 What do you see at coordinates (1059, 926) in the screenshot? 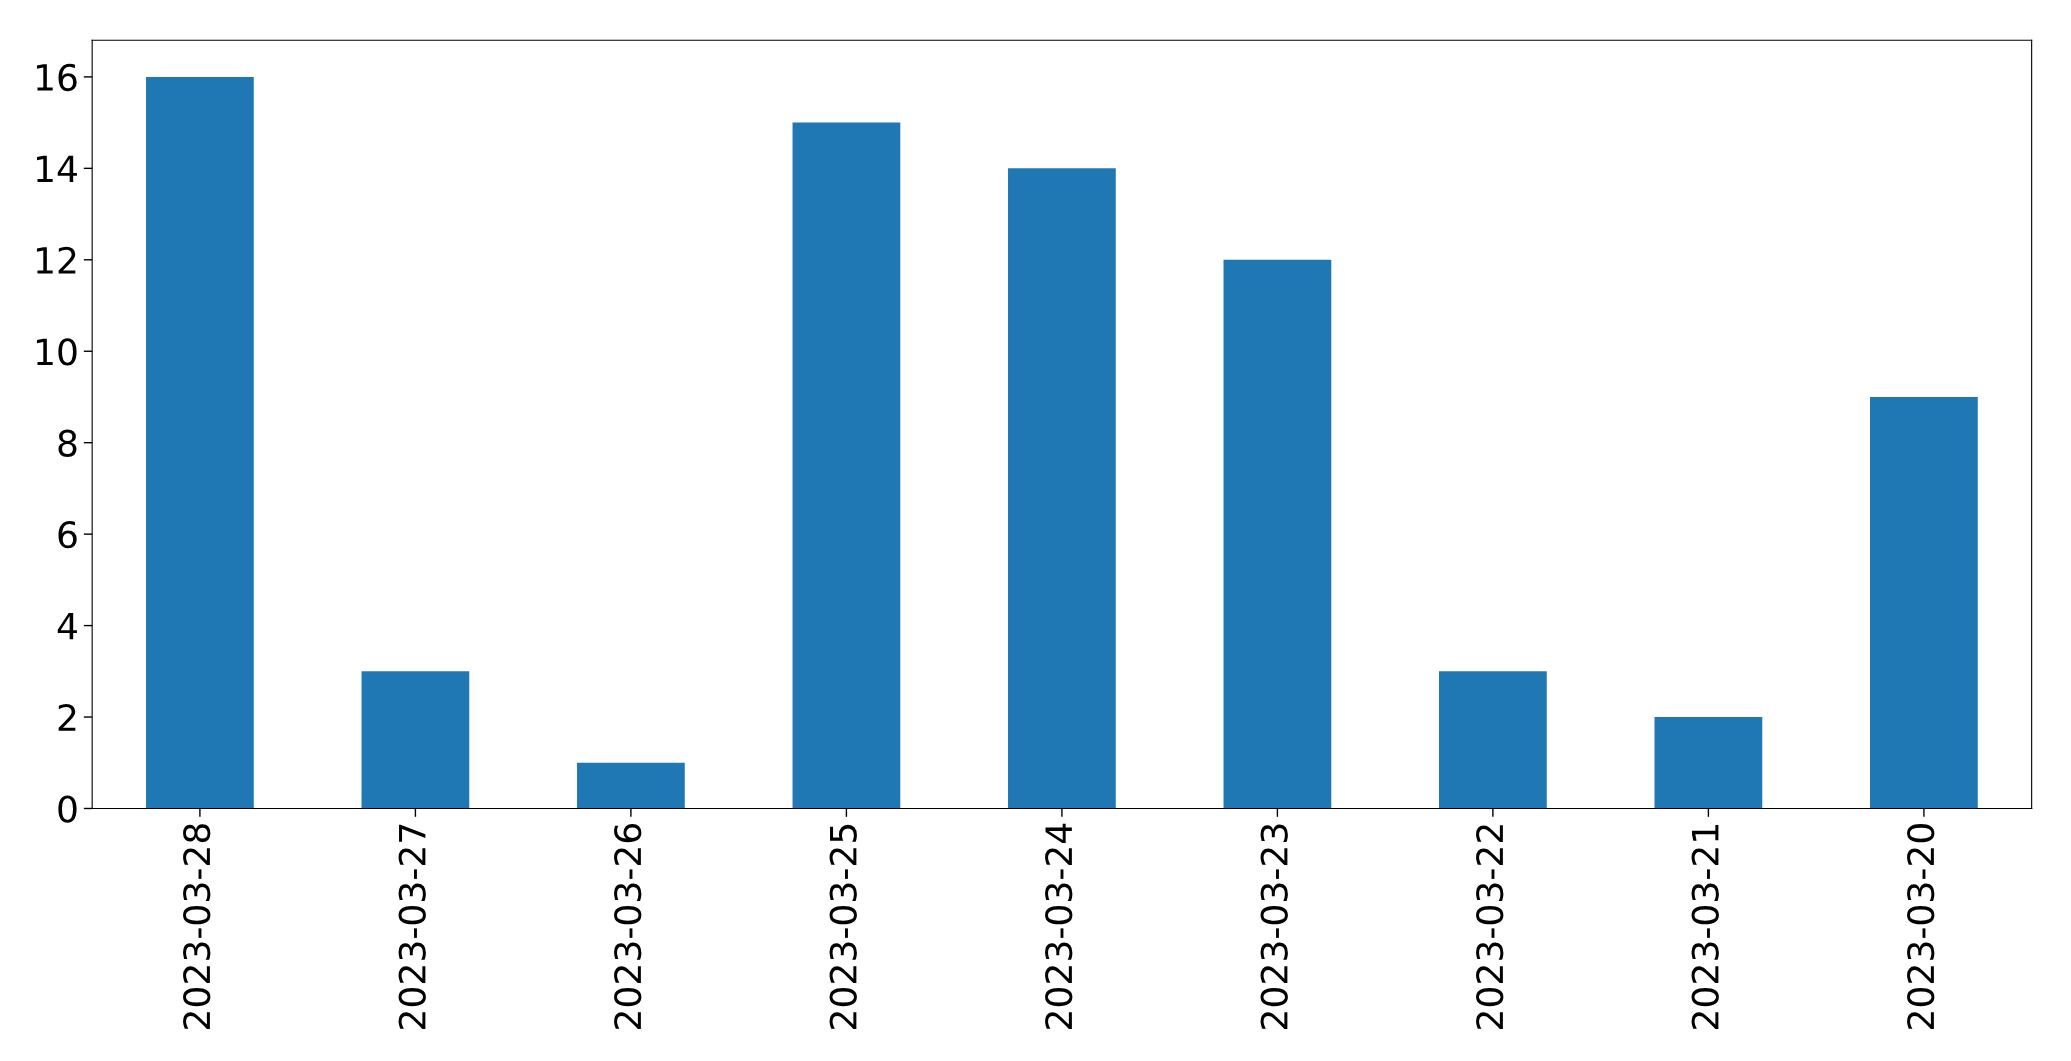
I see `x-tick-label: 2023-03-24` at bounding box center [1059, 926].